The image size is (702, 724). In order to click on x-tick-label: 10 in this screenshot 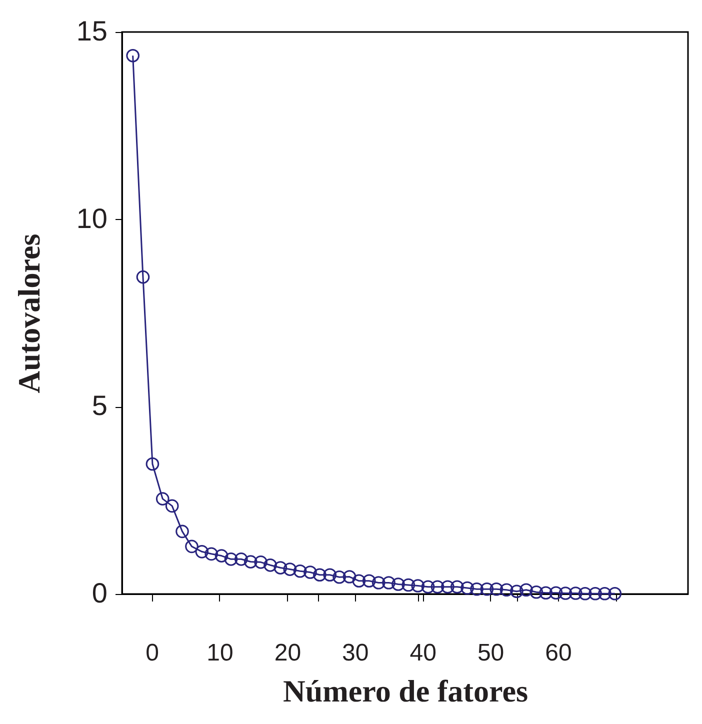, I will do `click(220, 653)`.